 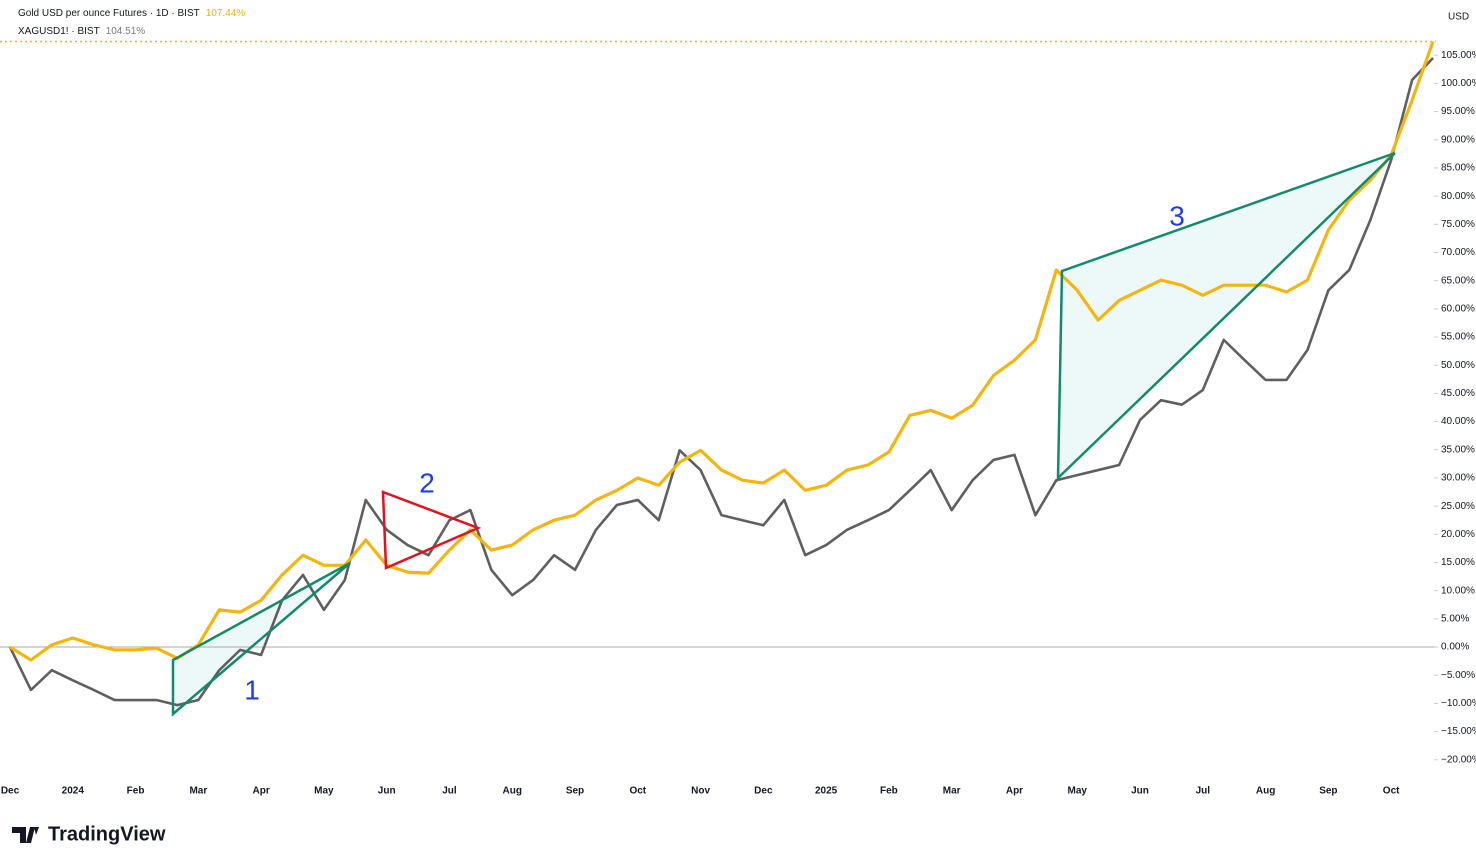 I want to click on y-tick-label: 45.00%, so click(x=1458, y=393).